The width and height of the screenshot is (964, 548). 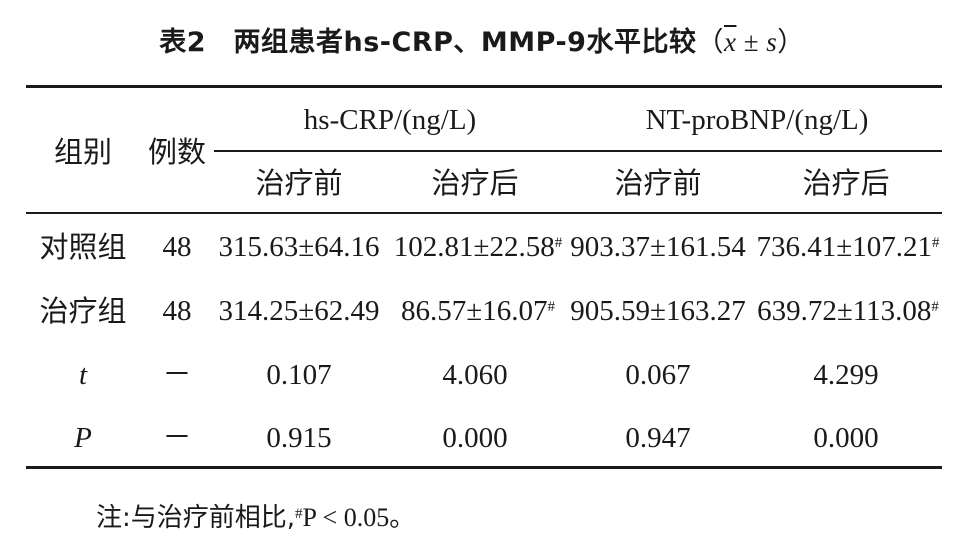 I want to click on row-nt-probnp-before: 905.59±163.27, so click(x=658, y=311).